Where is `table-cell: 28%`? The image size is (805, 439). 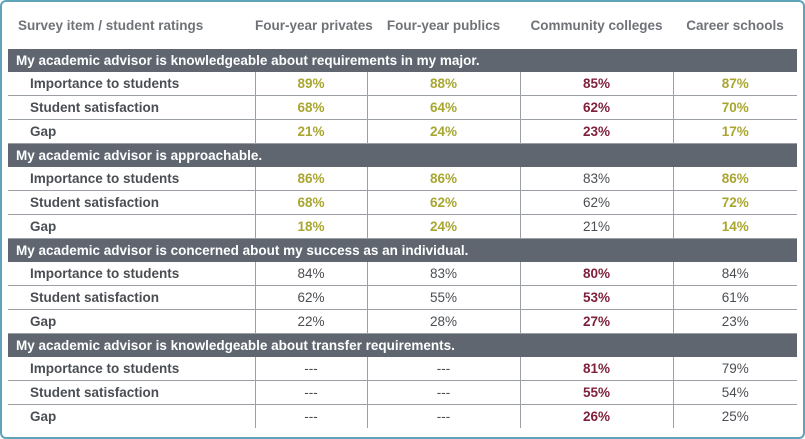 table-cell: 28% is located at coordinates (443, 321).